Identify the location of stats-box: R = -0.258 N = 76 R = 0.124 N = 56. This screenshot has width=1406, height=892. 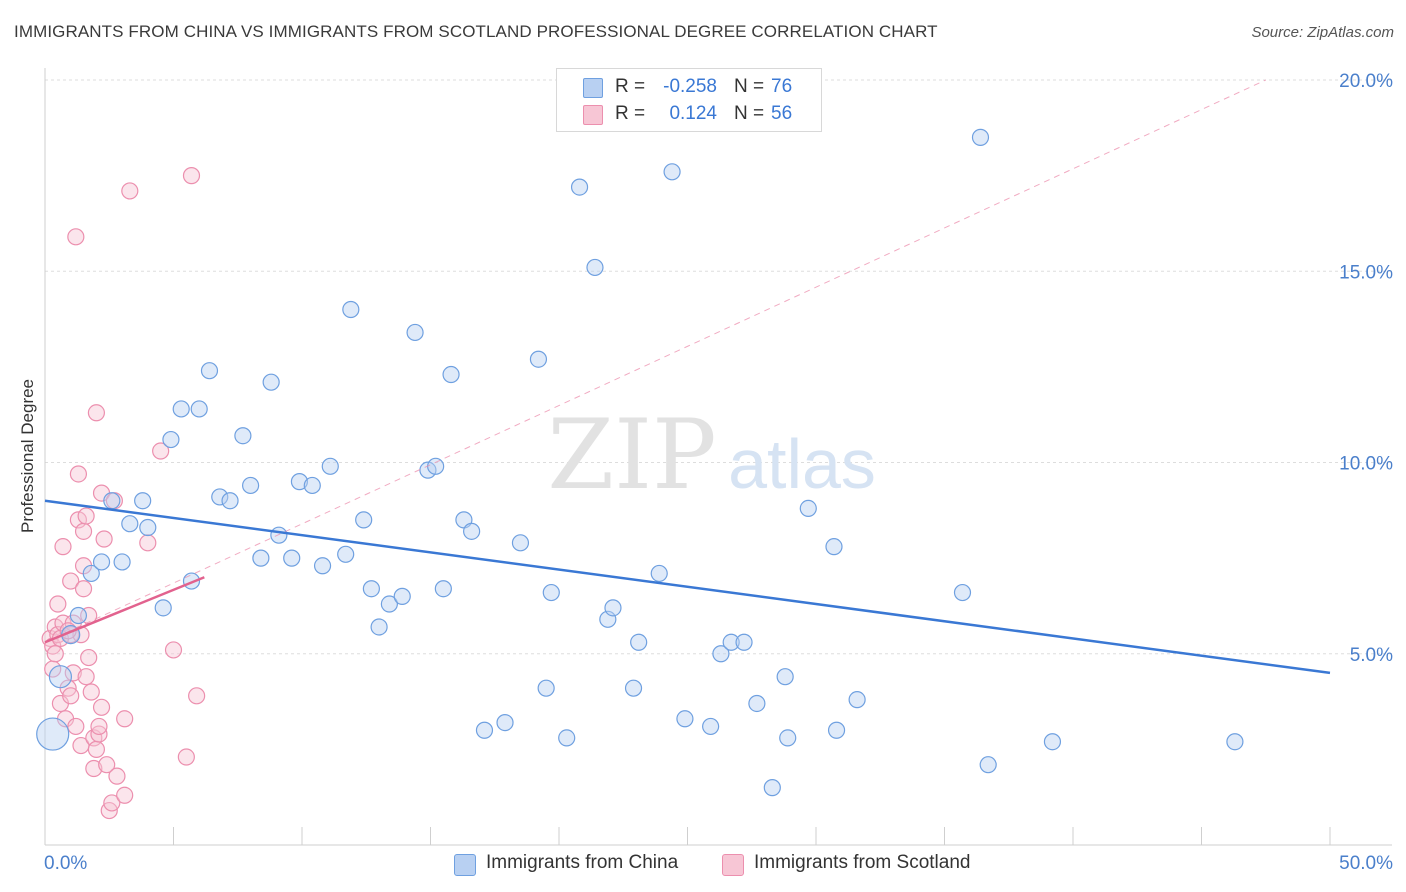
(689, 100).